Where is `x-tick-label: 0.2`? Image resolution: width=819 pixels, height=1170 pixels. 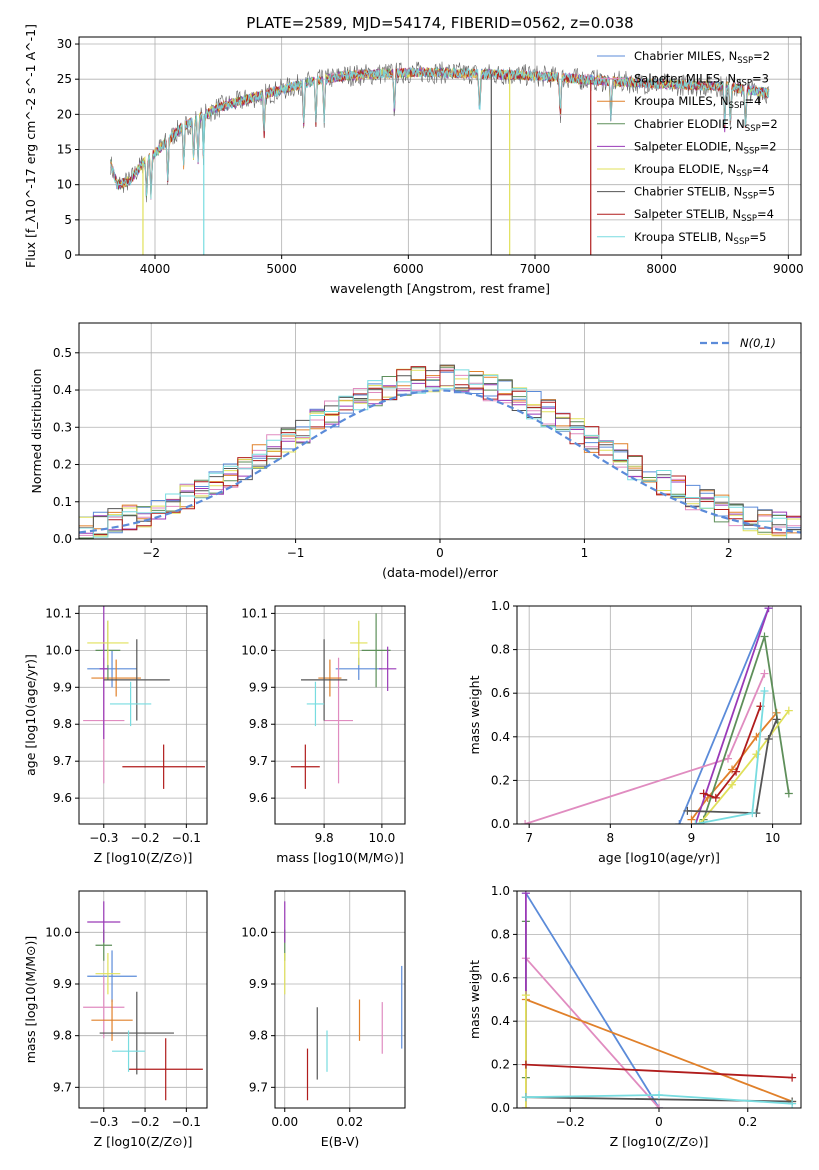 x-tick-label: 0.2 is located at coordinates (747, 1122).